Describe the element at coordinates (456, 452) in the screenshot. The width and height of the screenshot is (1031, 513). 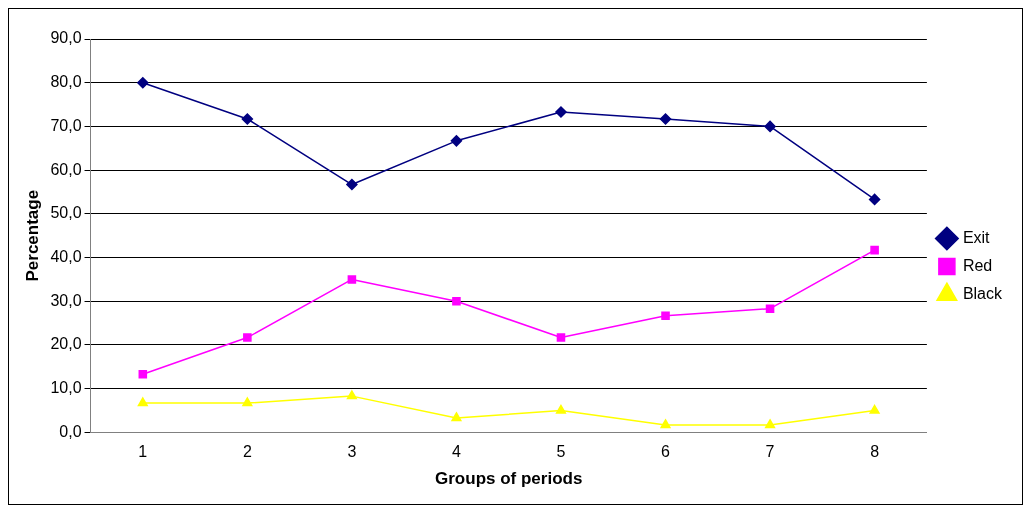
I see `x-tick-label: 4` at that location.